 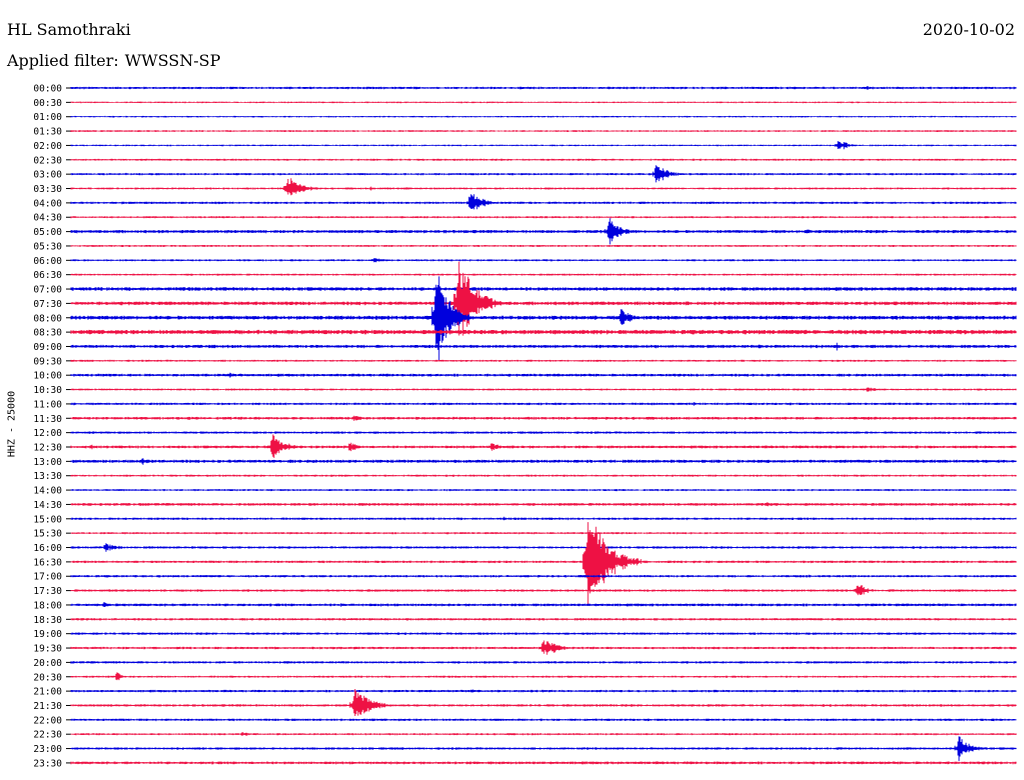 I want to click on row-time-label: 03:00, so click(x=47, y=175).